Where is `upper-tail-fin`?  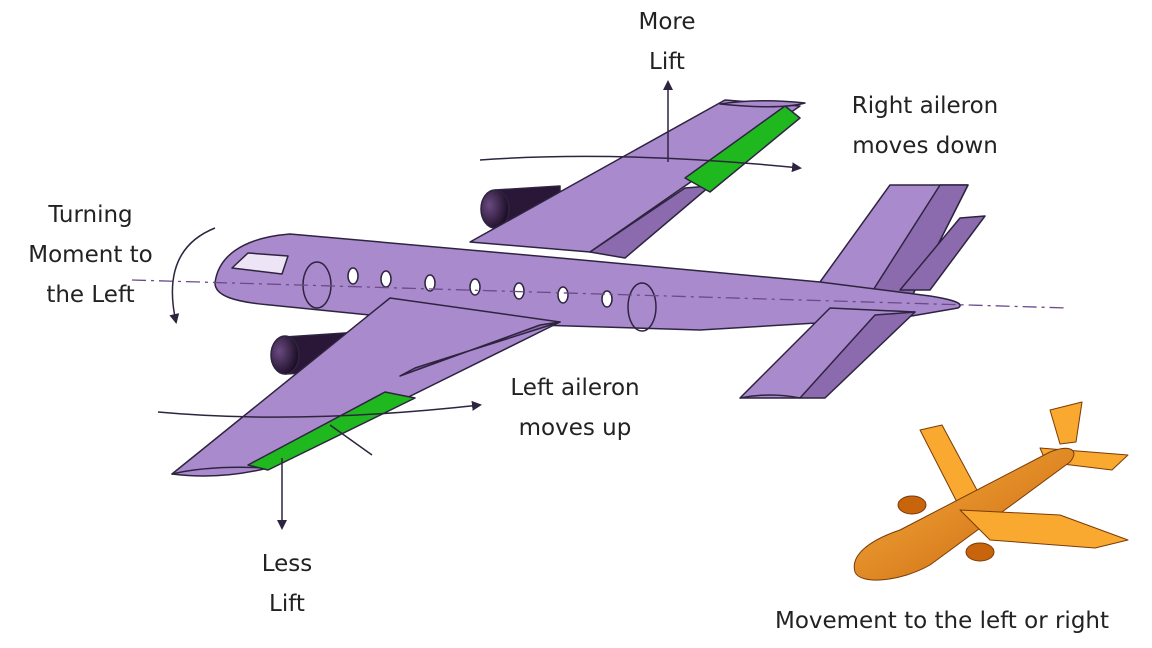 upper-tail-fin is located at coordinates (902, 242).